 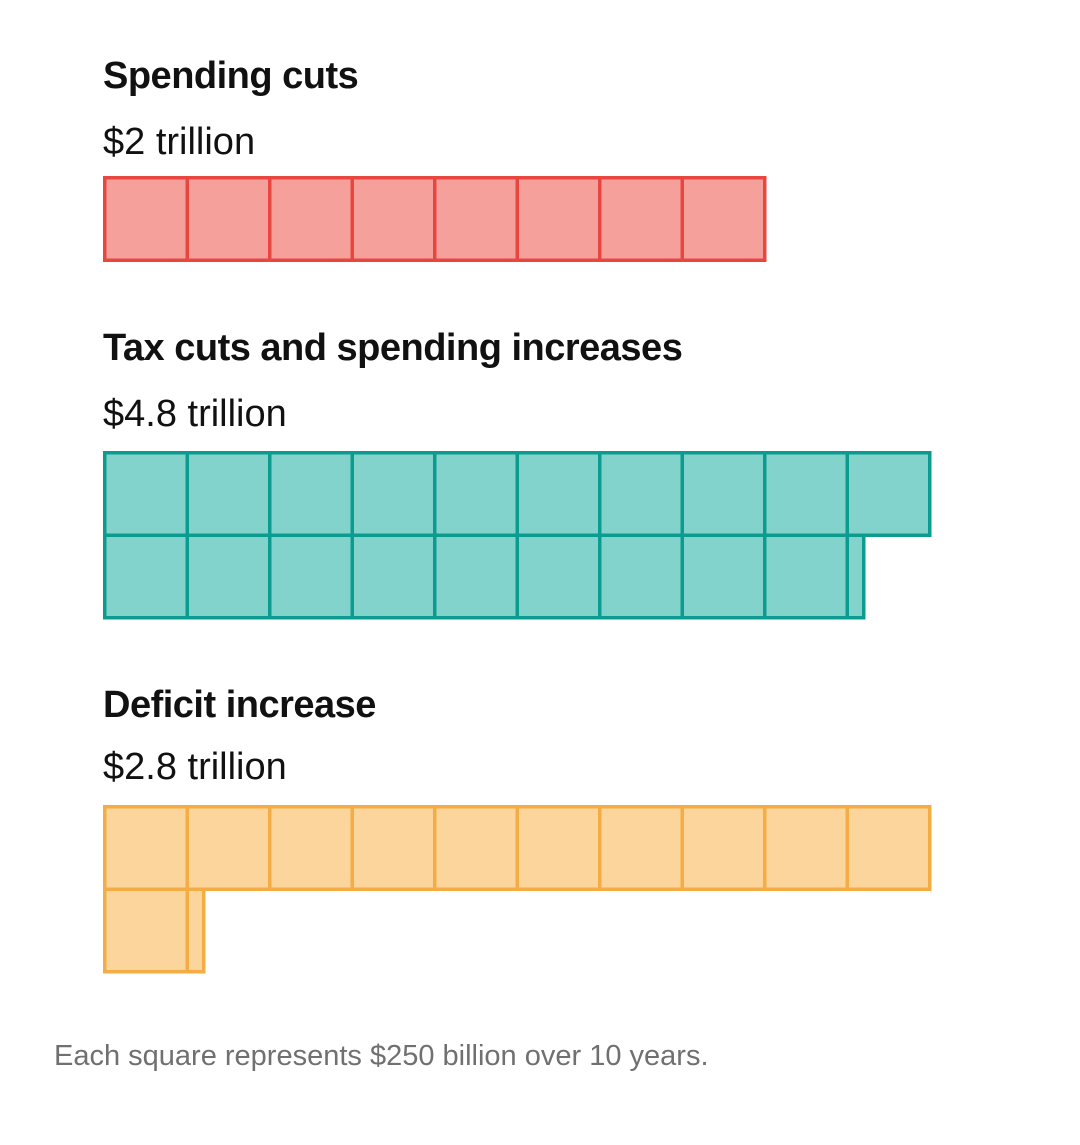 What do you see at coordinates (195, 414) in the screenshot?
I see `group-value: $4.8 trillion` at bounding box center [195, 414].